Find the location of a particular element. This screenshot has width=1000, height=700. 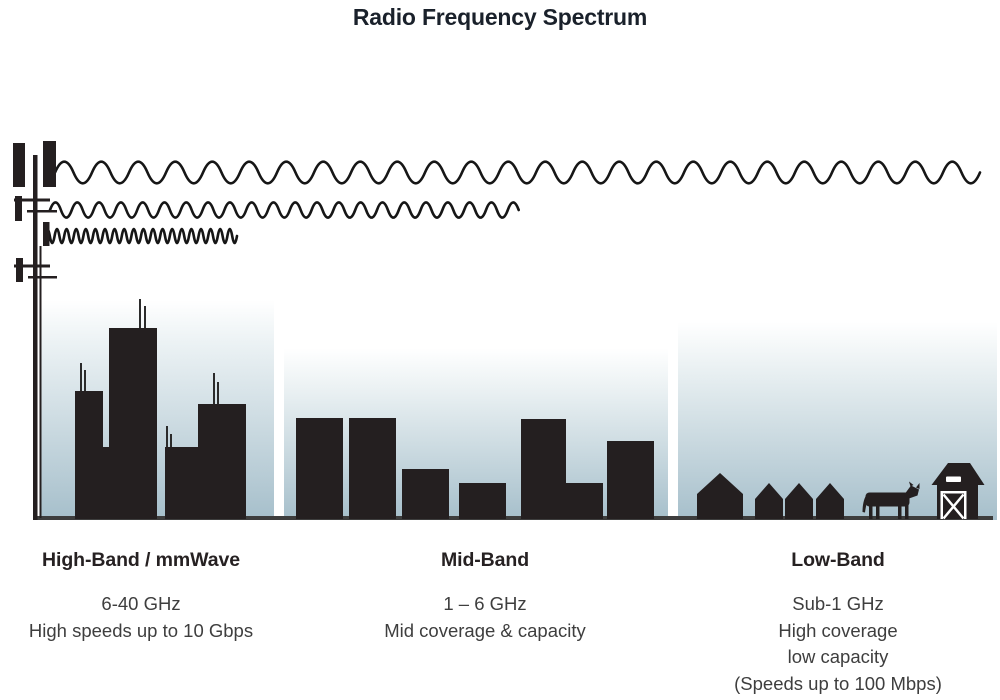

mid-band-description: Mid coverage & capacity is located at coordinates (485, 630).